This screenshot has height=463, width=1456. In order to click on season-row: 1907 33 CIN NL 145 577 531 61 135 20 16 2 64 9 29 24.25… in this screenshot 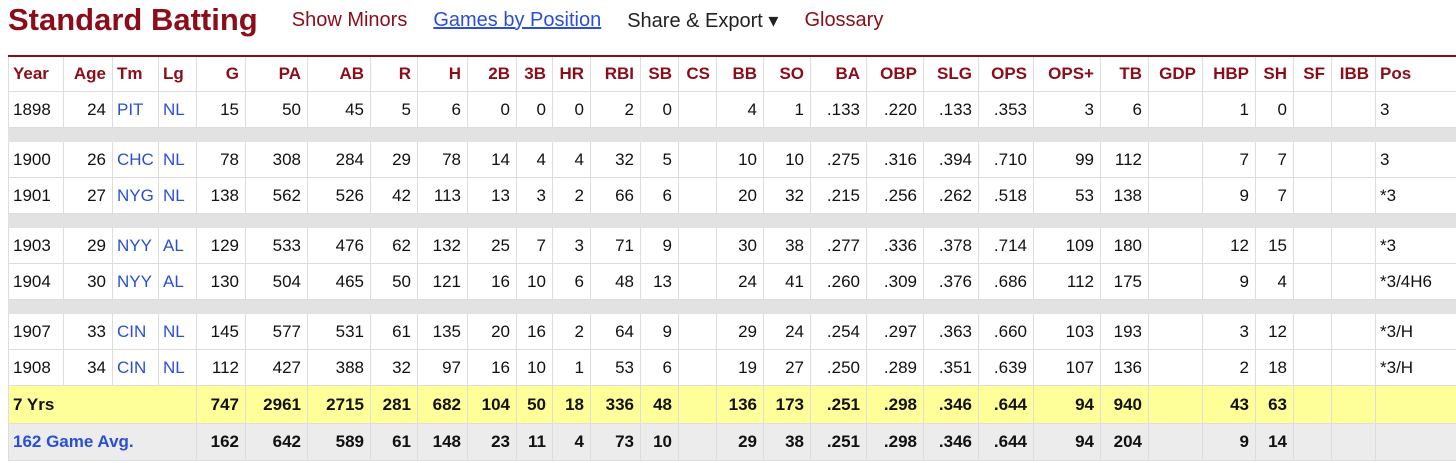, I will do `click(732, 331)`.